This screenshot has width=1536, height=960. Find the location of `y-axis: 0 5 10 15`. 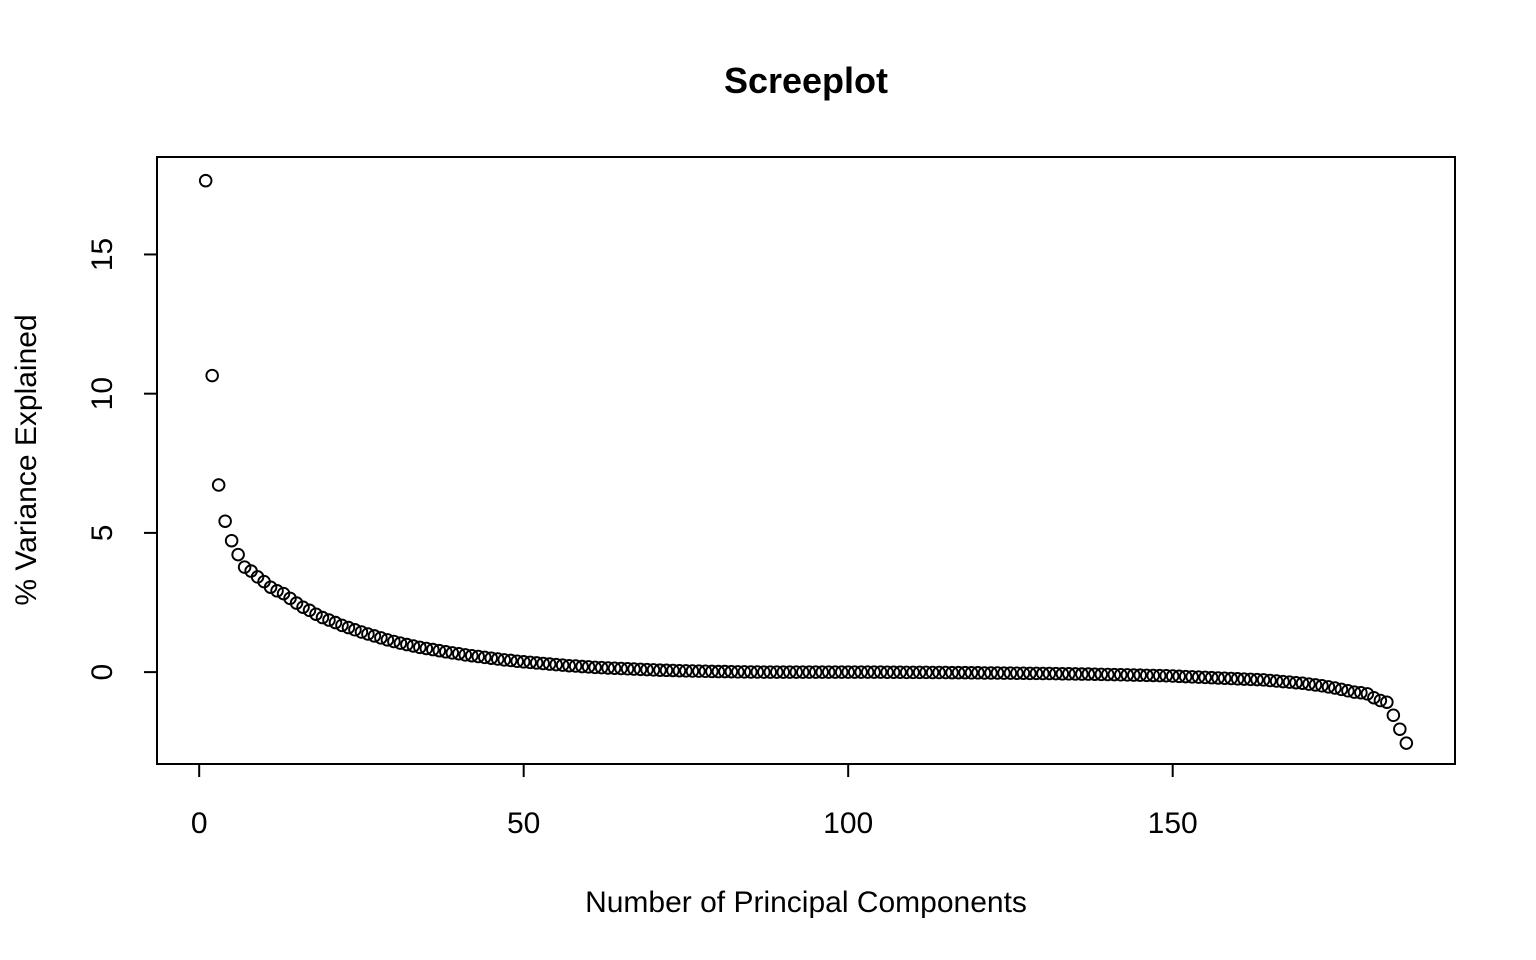

y-axis: 0 5 10 15 is located at coordinates (122, 459).